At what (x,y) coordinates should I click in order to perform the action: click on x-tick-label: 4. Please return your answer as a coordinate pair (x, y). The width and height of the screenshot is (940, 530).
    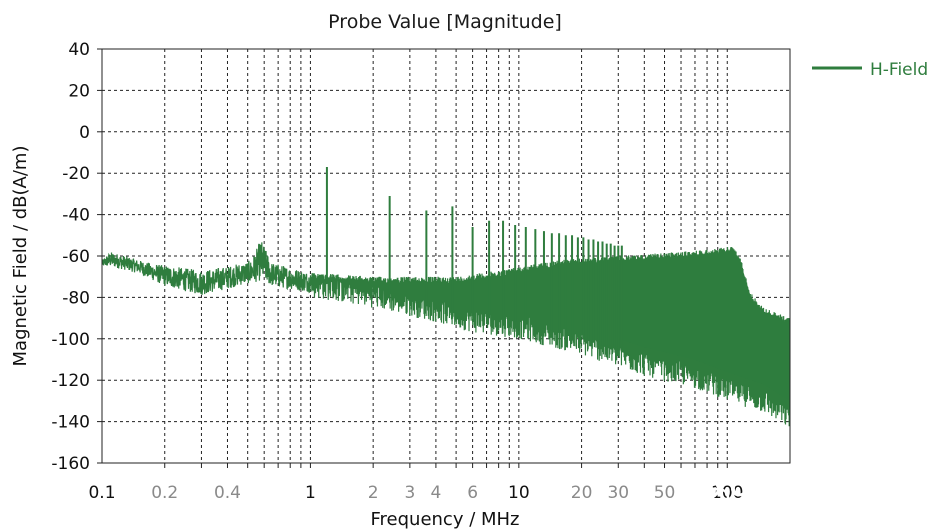
    Looking at the image, I should click on (435, 493).